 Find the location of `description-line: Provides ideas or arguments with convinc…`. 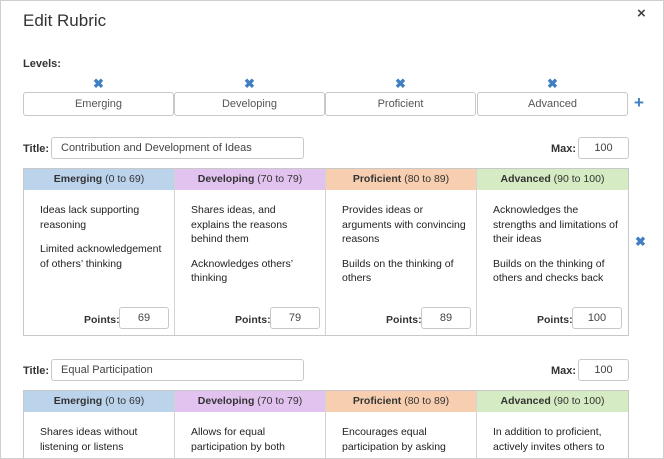

description-line: Provides ideas or arguments with convinc… is located at coordinates (404, 224).